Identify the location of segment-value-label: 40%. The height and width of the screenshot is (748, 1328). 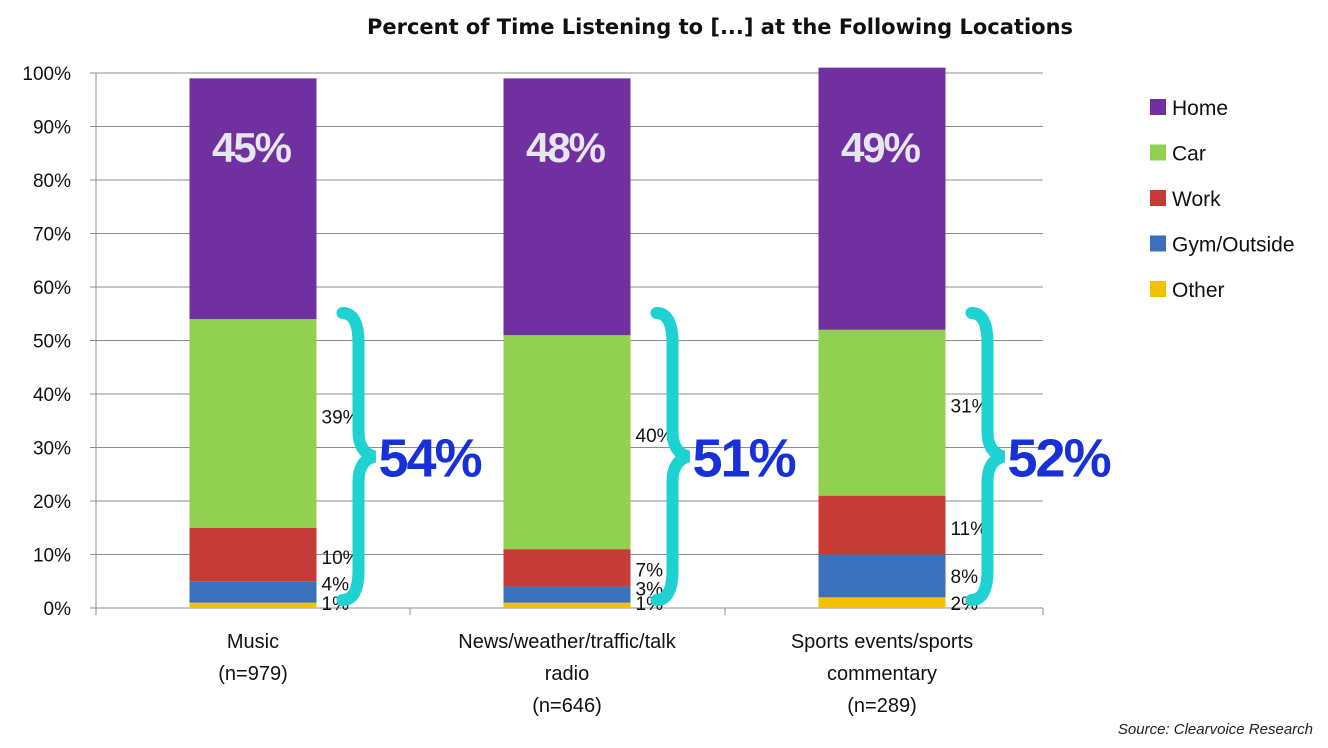
(655, 436).